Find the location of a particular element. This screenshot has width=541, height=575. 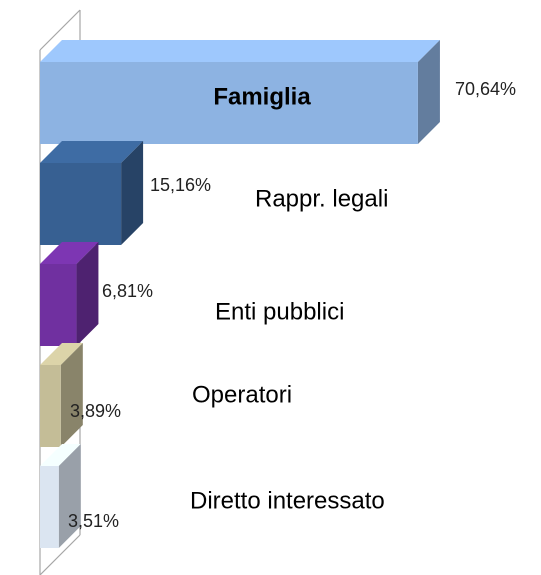

value-label: 6,81% is located at coordinates (127, 291).